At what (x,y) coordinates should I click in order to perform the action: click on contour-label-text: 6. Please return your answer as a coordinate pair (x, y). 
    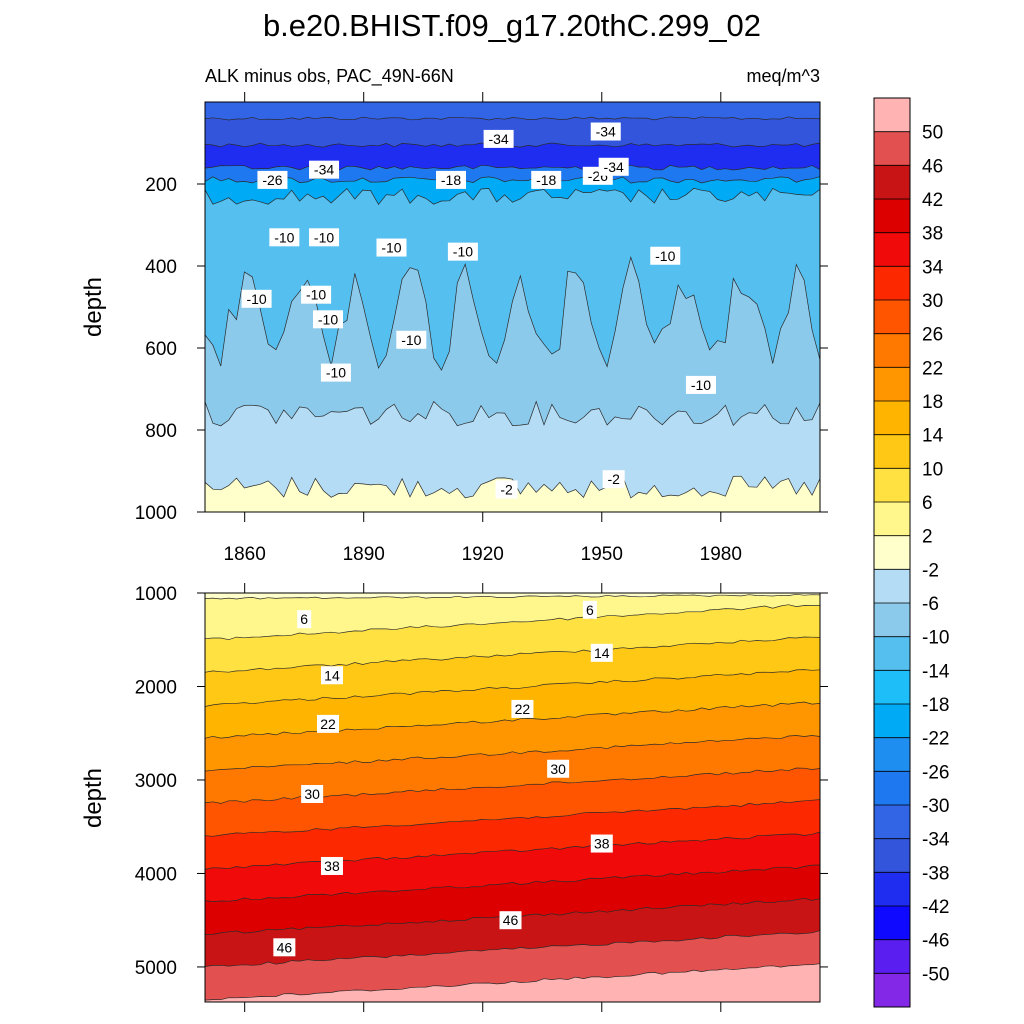
    Looking at the image, I should click on (590, 610).